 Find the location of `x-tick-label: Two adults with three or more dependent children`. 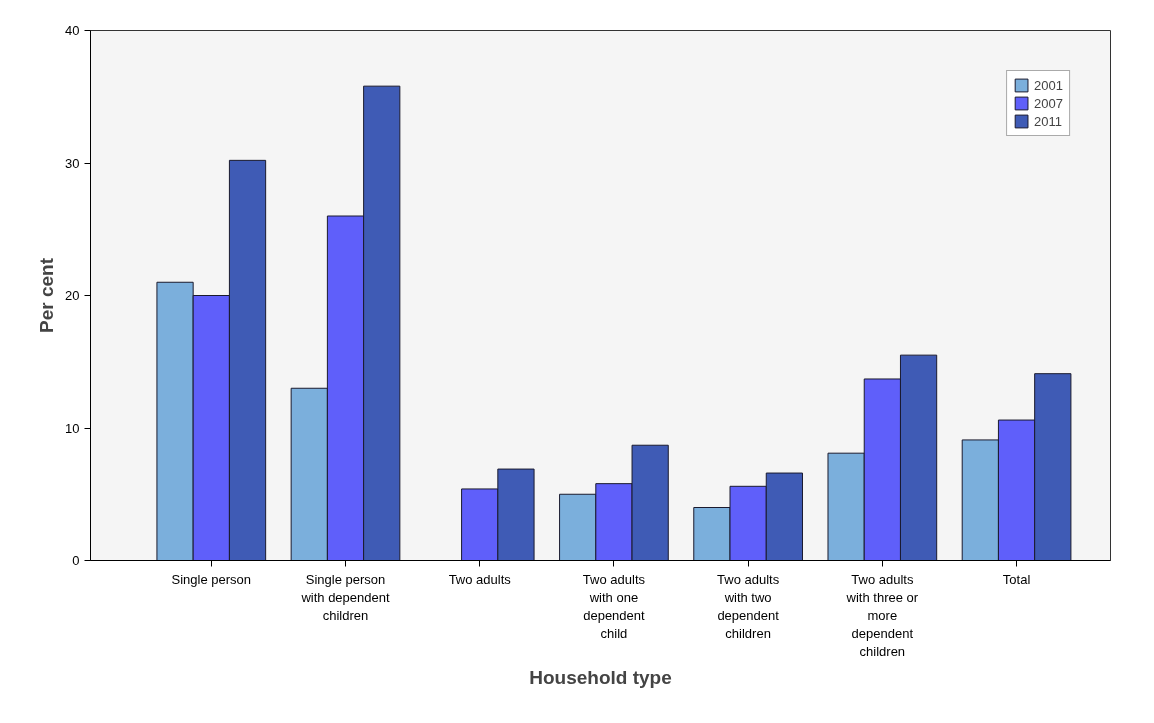

x-tick-label: Two adults with three or more dependent children is located at coordinates (882, 615).